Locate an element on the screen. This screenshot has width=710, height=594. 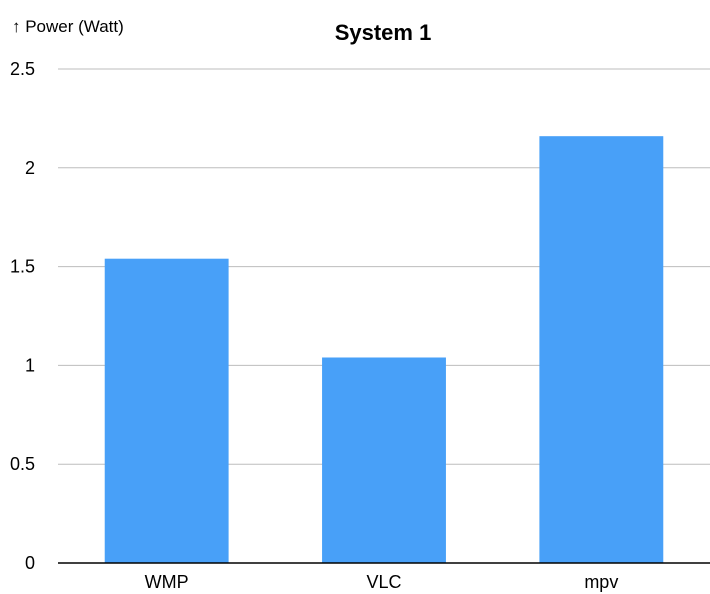
bar-vlc is located at coordinates (384, 460).